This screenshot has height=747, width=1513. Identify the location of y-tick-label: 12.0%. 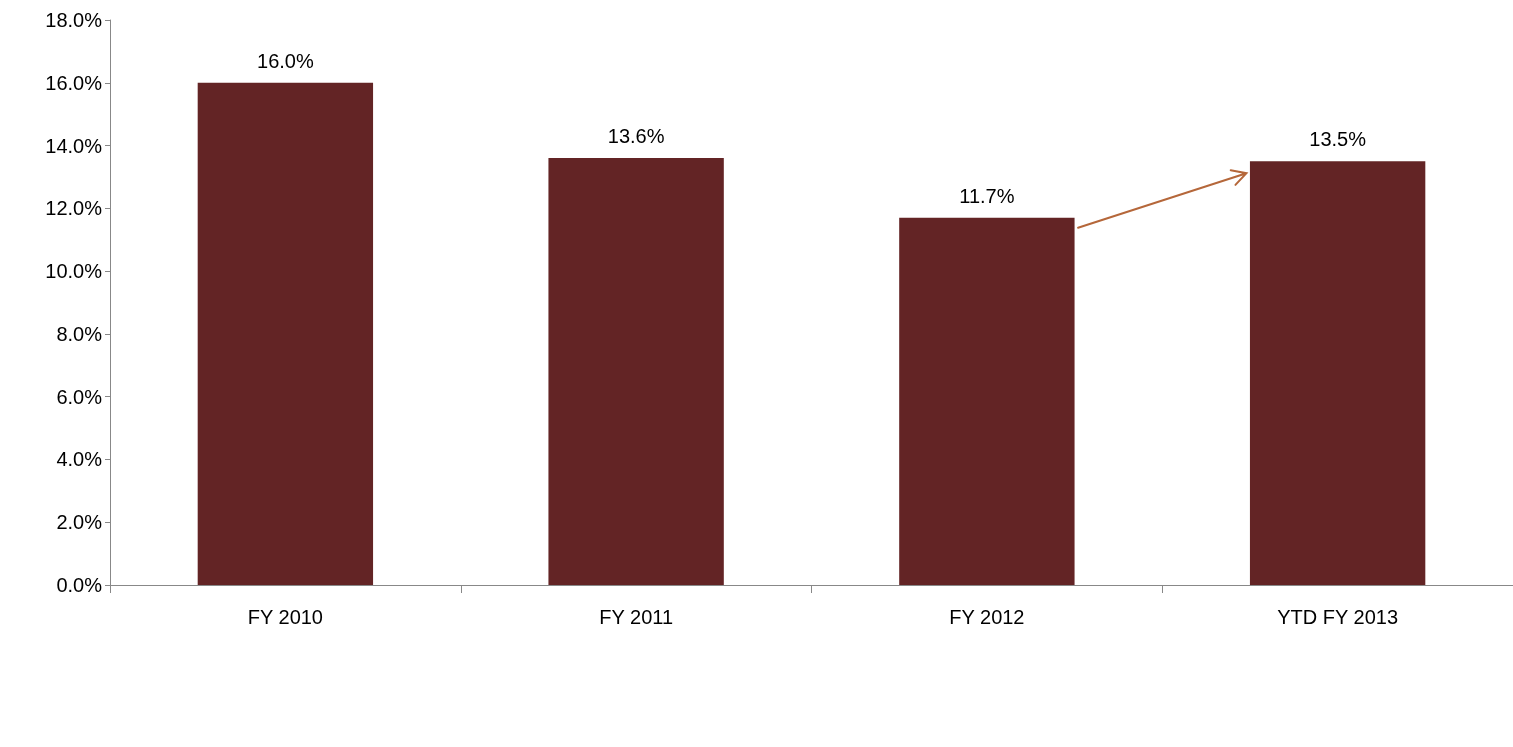
(74, 208).